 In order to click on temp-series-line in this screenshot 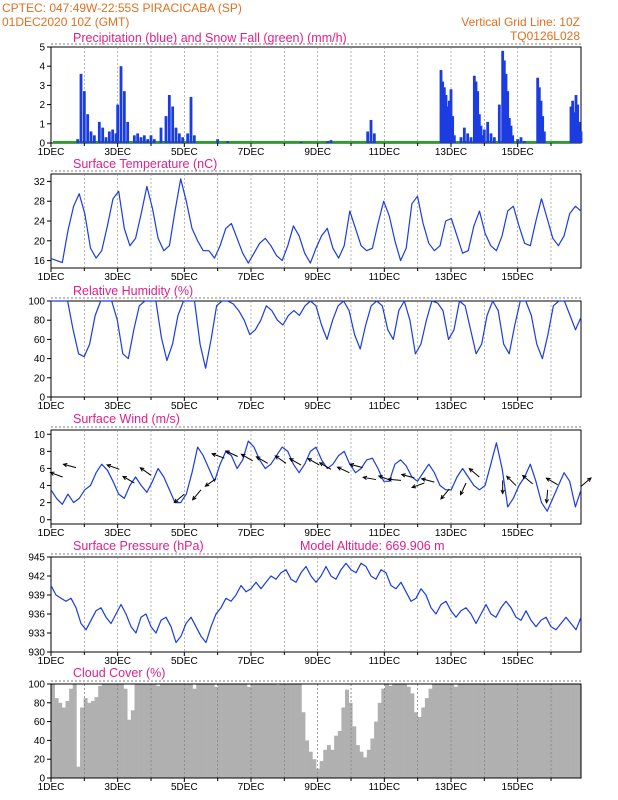, I will do `click(316, 221)`.